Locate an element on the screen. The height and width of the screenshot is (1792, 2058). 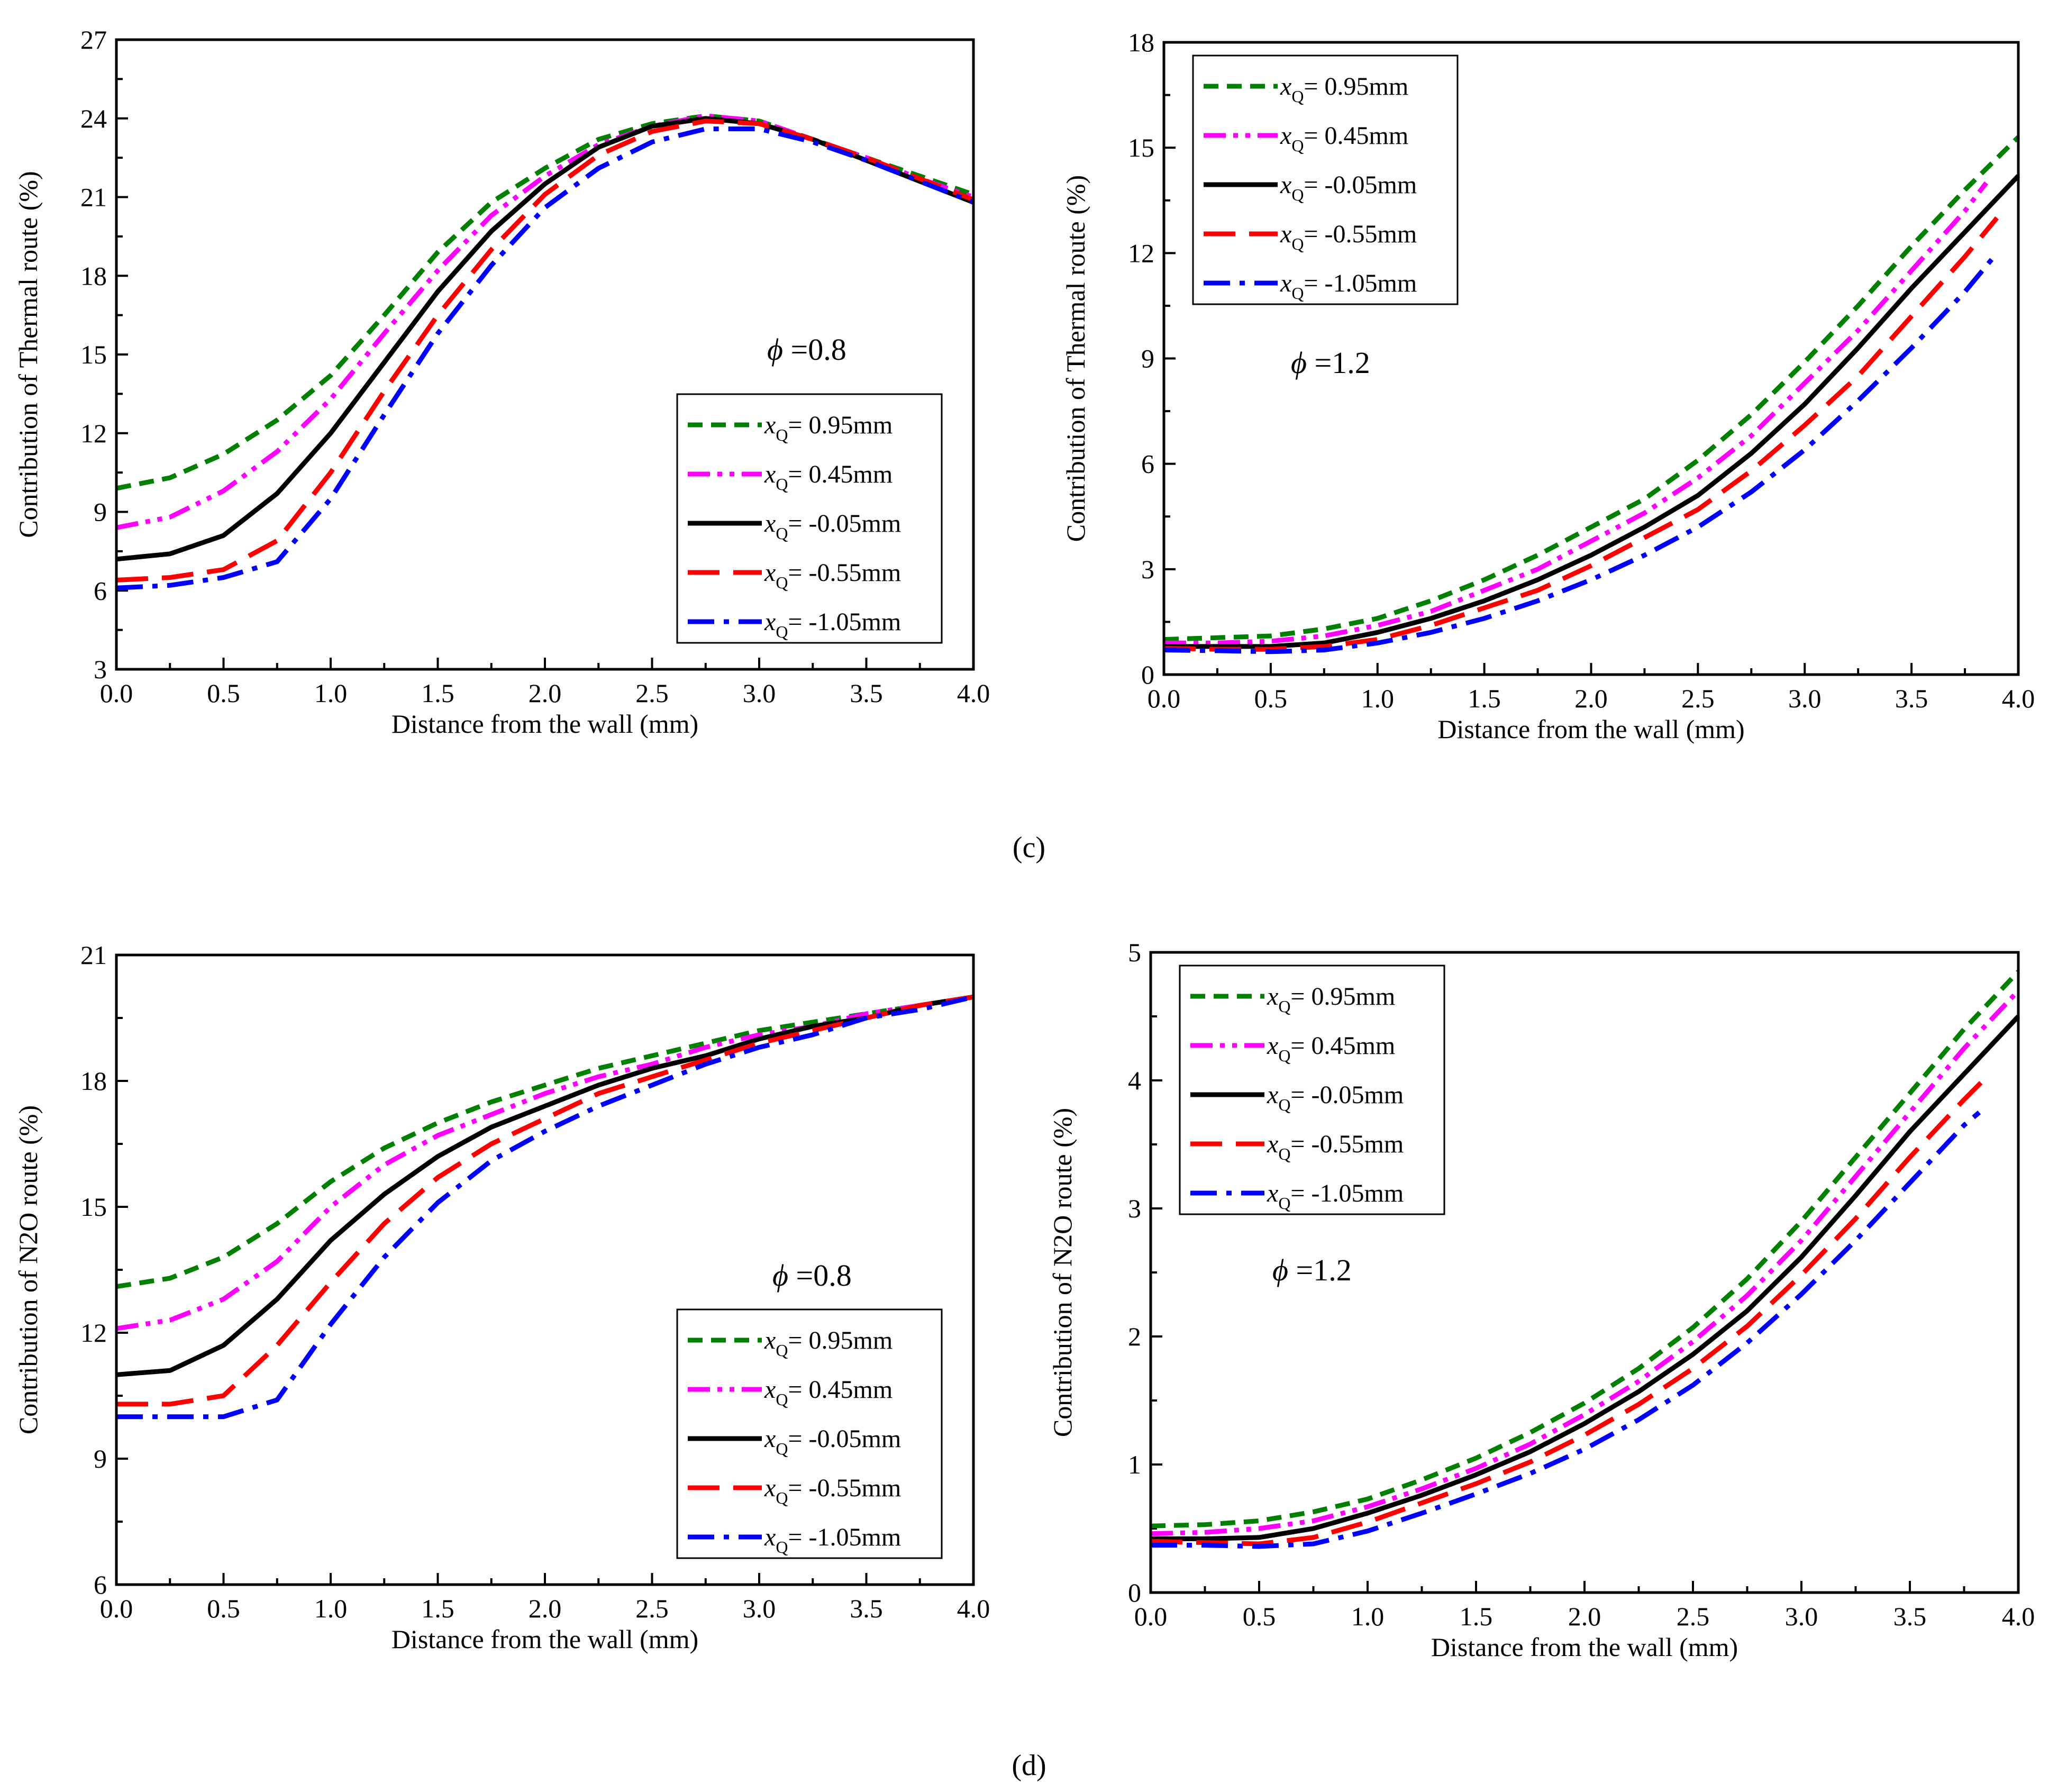
phi-annotation: ϕ =1.2 is located at coordinates (1331, 362).